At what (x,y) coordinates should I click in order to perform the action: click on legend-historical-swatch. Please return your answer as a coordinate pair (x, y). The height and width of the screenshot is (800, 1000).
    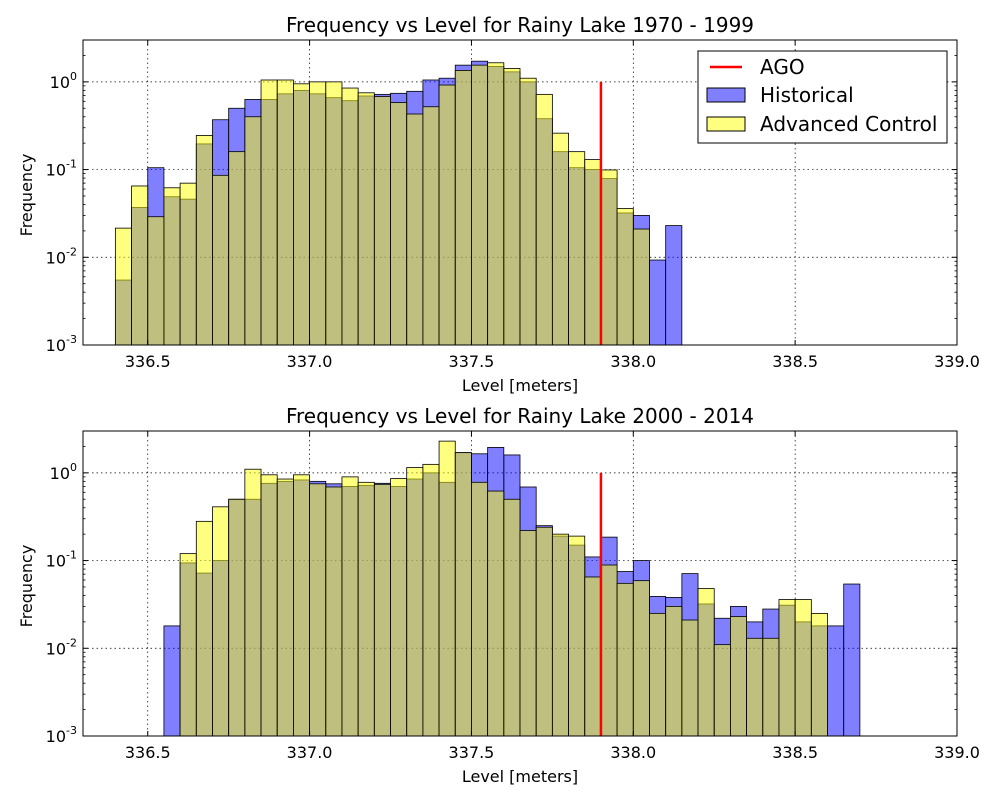
    Looking at the image, I should click on (726, 95).